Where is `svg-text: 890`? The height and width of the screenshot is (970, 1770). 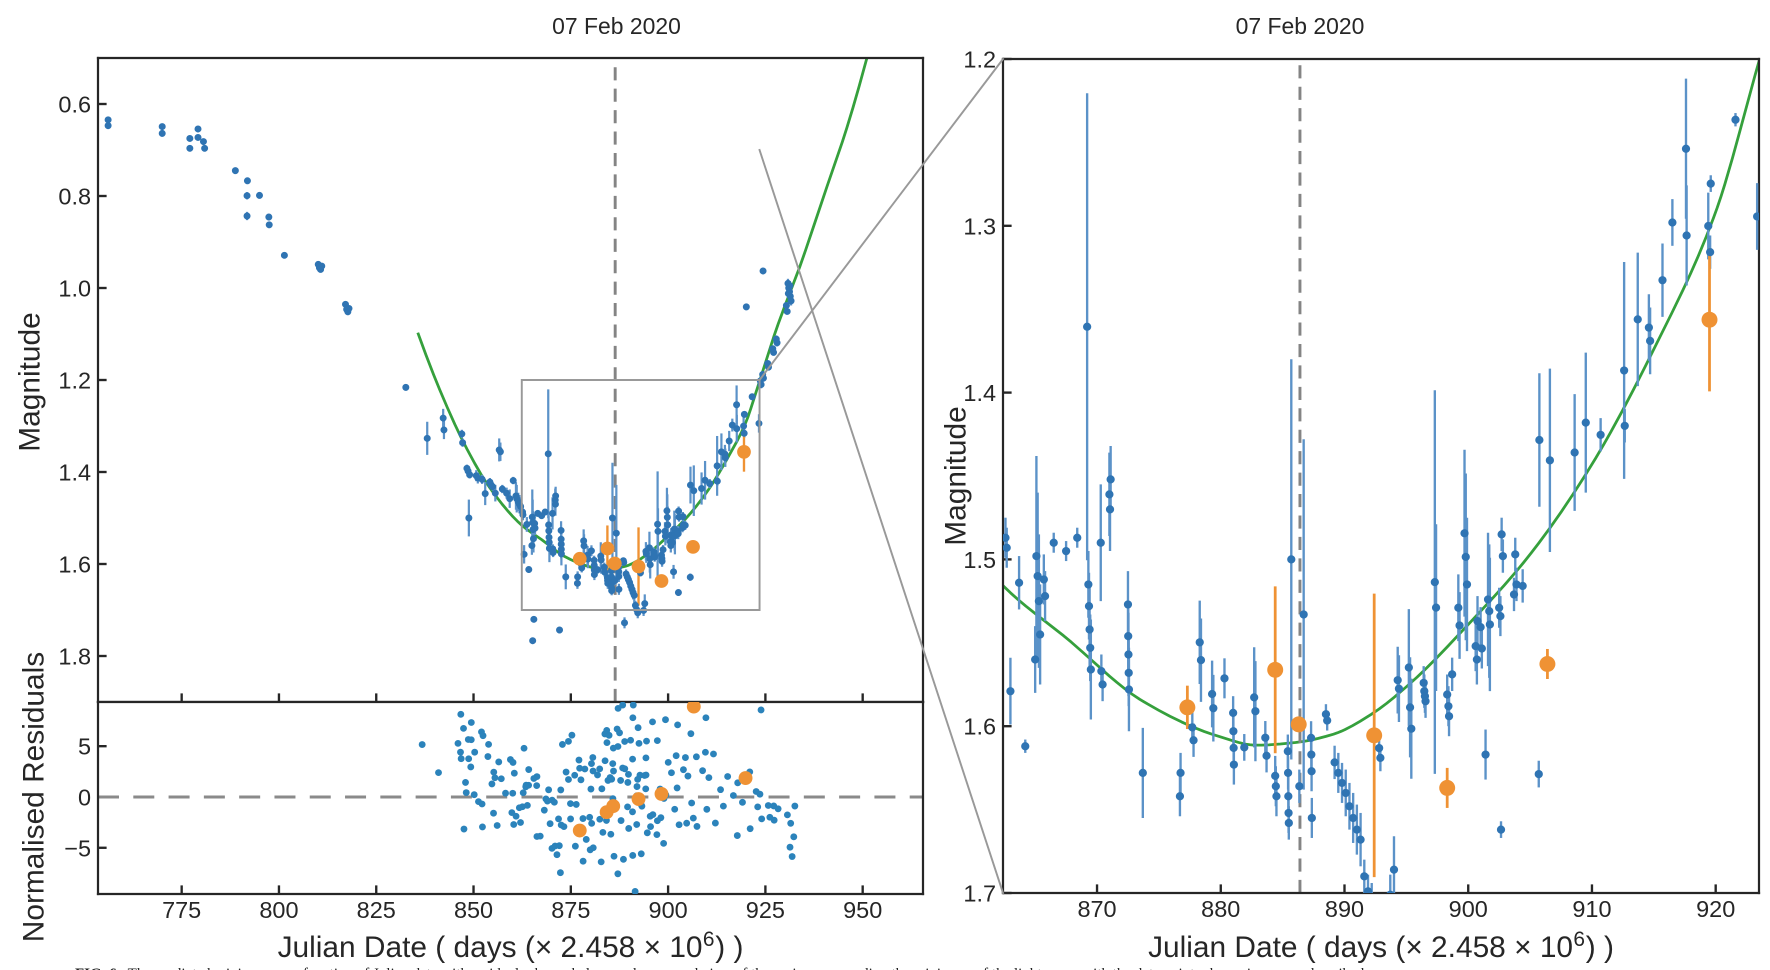 svg-text: 890 is located at coordinates (1344, 909).